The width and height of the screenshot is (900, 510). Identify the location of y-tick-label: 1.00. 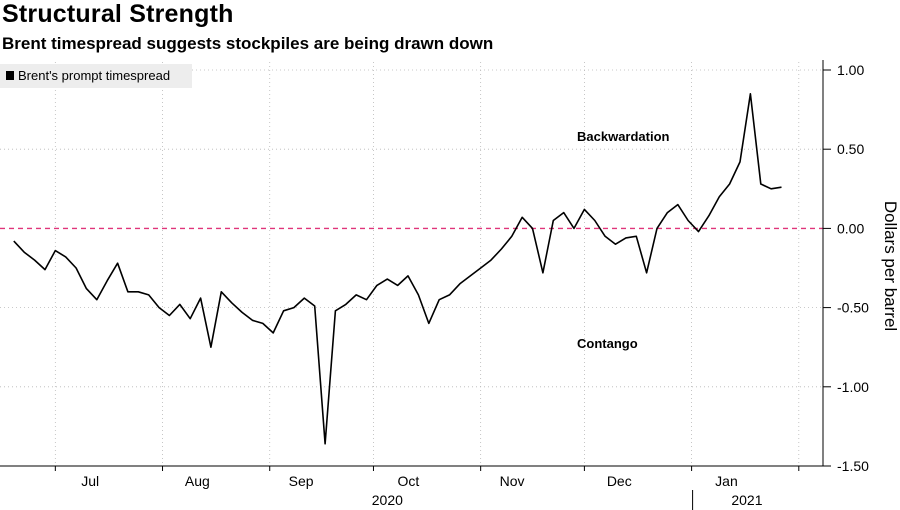
(850, 70).